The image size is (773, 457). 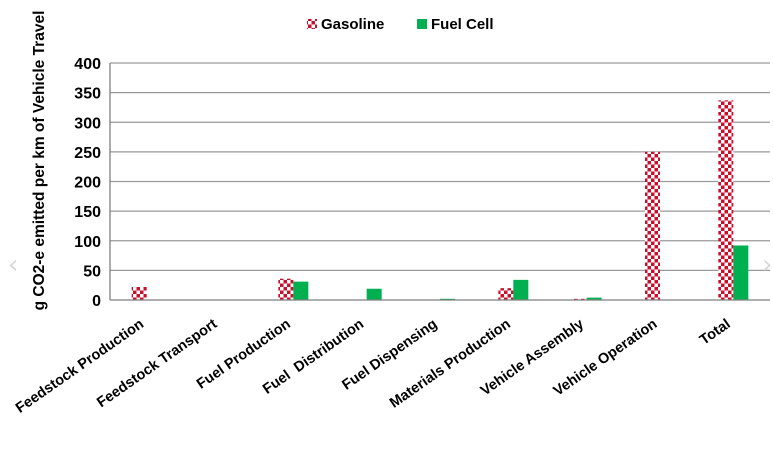 I want to click on y-tick-label: 250, so click(x=87, y=153).